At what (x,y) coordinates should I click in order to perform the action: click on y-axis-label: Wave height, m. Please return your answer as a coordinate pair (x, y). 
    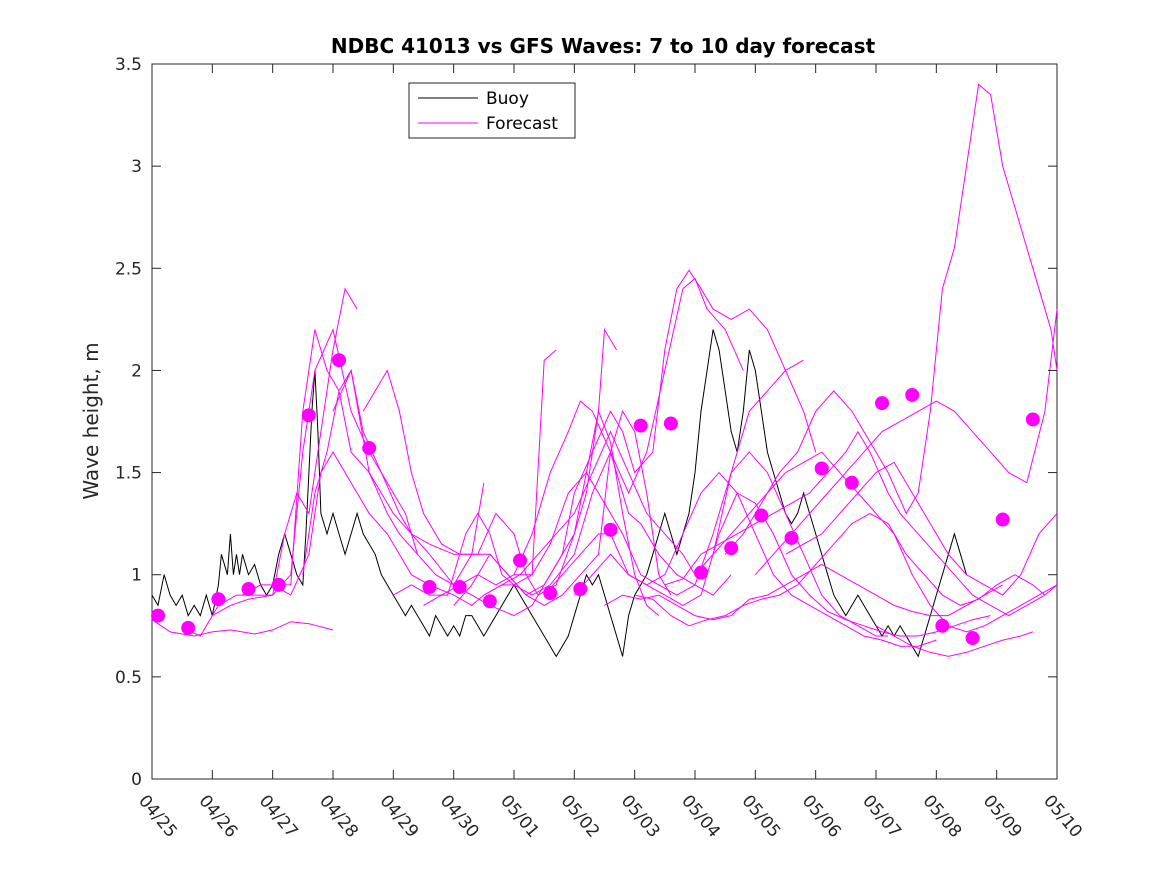
    Looking at the image, I should click on (91, 420).